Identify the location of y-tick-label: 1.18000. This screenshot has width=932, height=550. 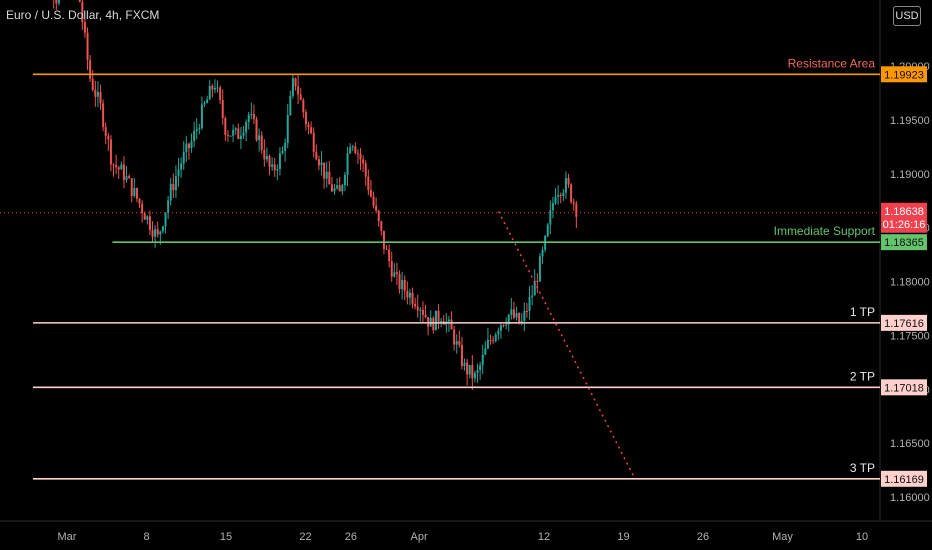
(910, 283).